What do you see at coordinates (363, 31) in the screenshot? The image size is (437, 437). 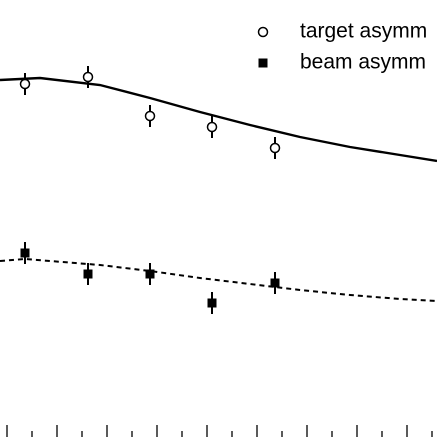 I see `legend-label: target asymm` at bounding box center [363, 31].